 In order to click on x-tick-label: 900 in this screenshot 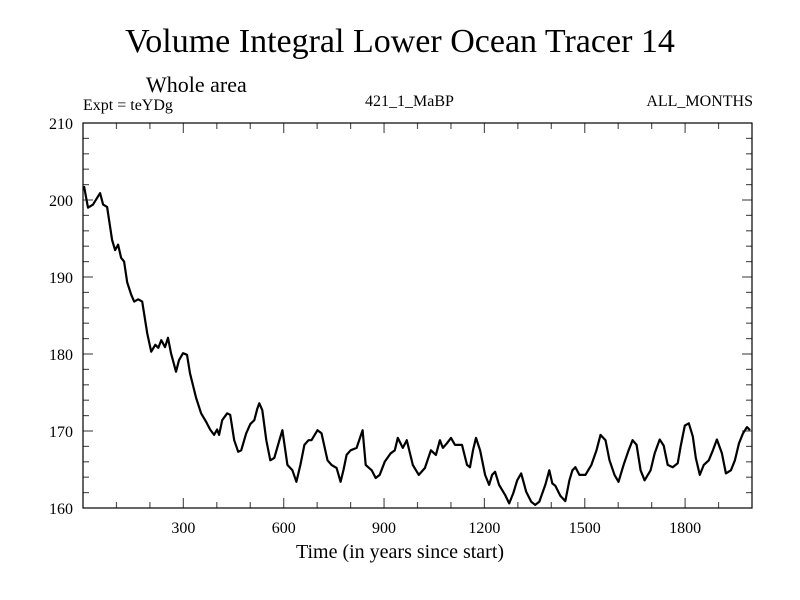, I will do `click(384, 528)`.